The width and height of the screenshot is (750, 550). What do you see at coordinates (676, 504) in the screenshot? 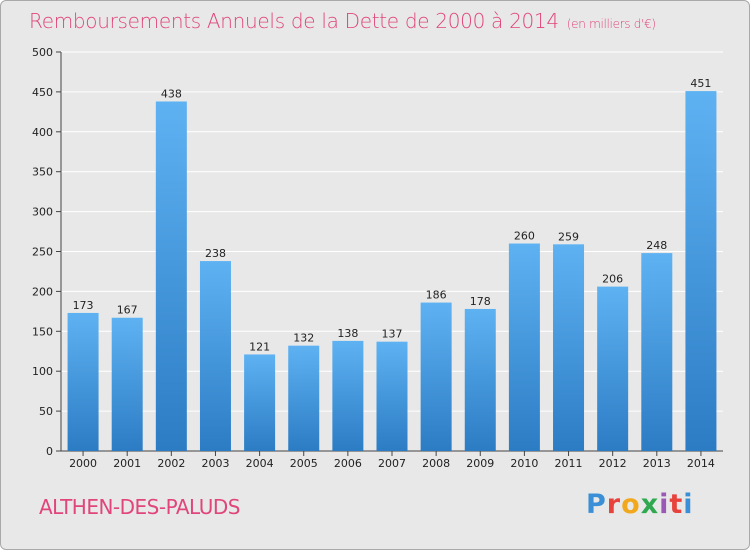
I see `logo-letter: t` at bounding box center [676, 504].